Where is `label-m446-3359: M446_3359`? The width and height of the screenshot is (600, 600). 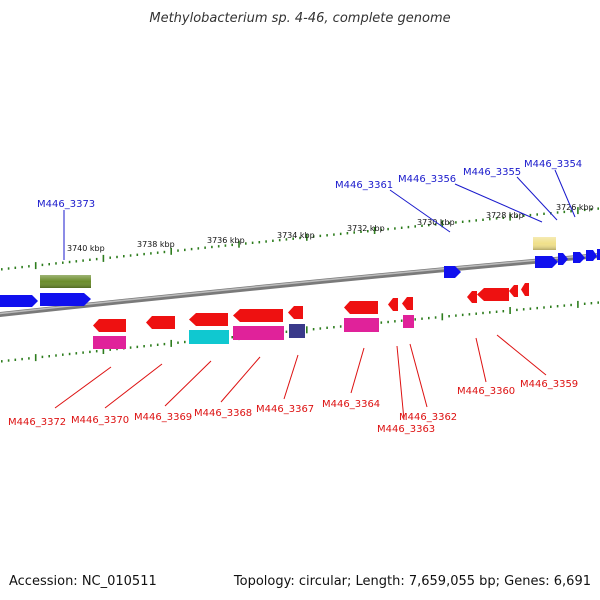
label-m446-3359: M446_3359 is located at coordinates (549, 384).